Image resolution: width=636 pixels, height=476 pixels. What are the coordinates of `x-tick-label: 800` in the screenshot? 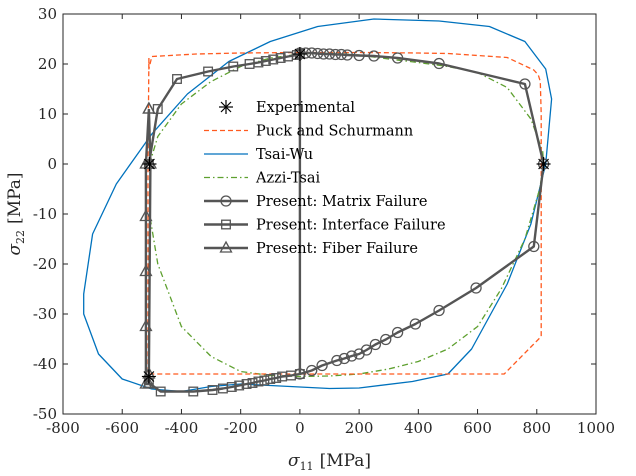 It's located at (536, 428).